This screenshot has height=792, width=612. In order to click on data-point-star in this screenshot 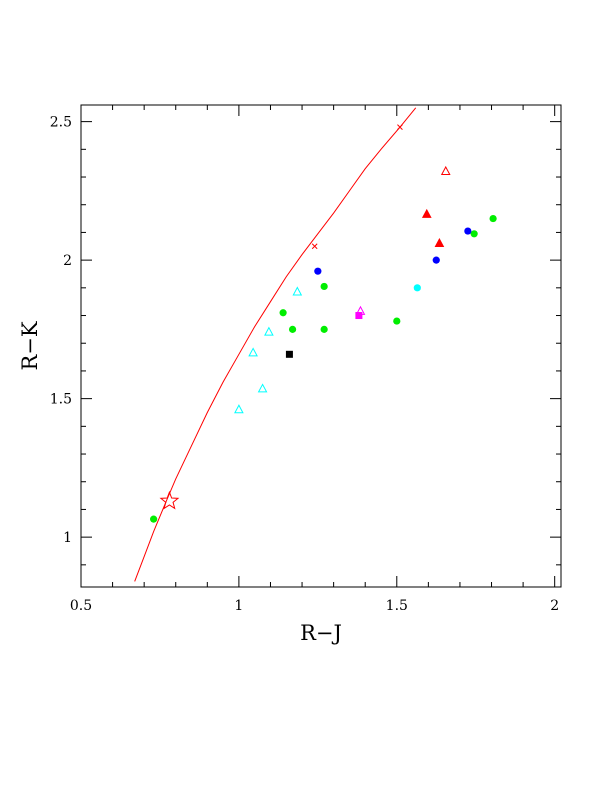, I will do `click(169, 500)`.